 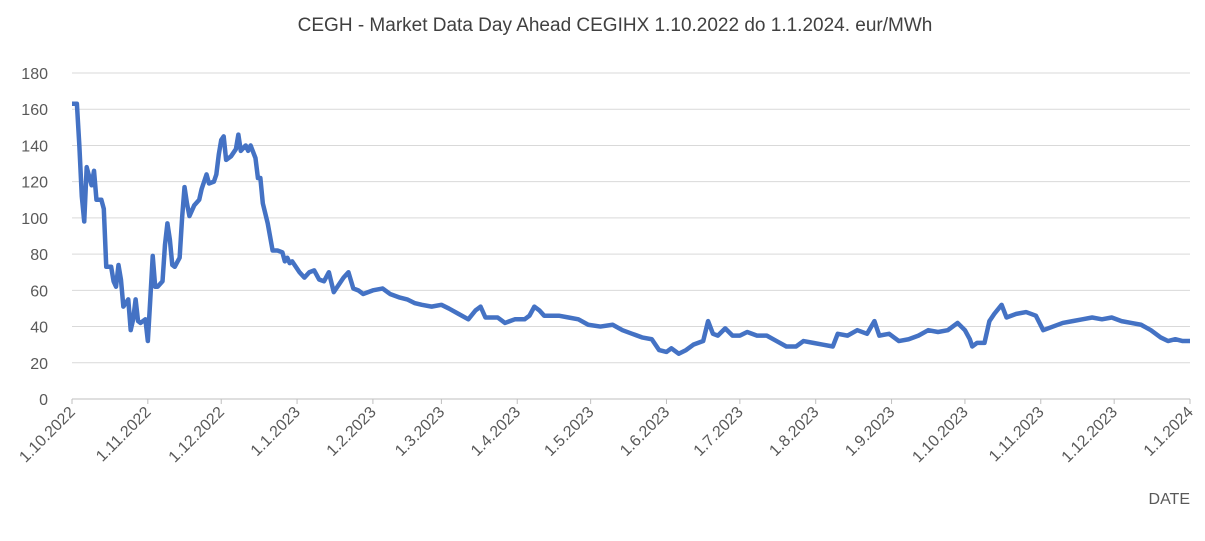 I want to click on x-tick-label: 1.12.2023, so click(x=1090, y=435).